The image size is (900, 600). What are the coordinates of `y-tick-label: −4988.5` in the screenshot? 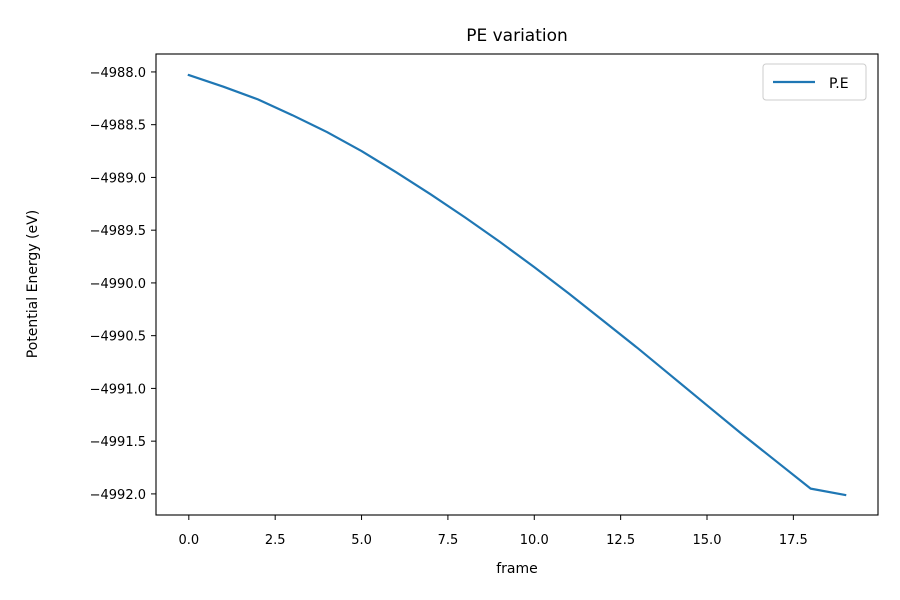 It's located at (118, 126).